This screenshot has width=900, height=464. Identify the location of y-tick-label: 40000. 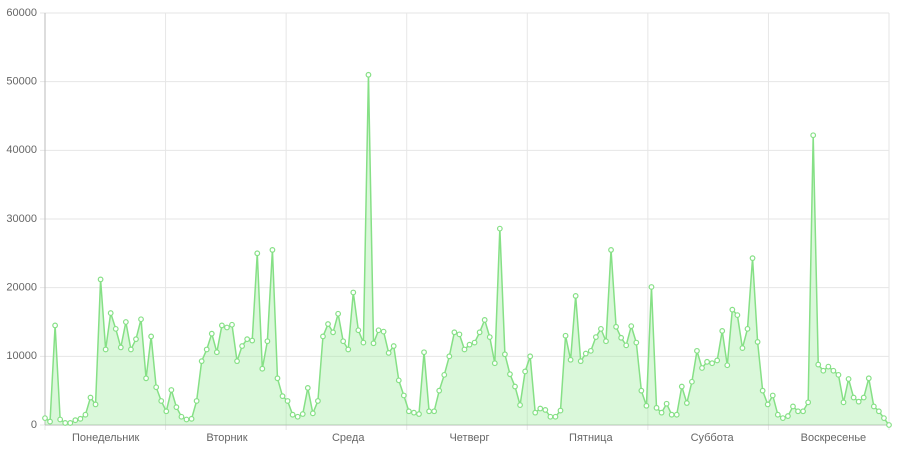
(21, 150).